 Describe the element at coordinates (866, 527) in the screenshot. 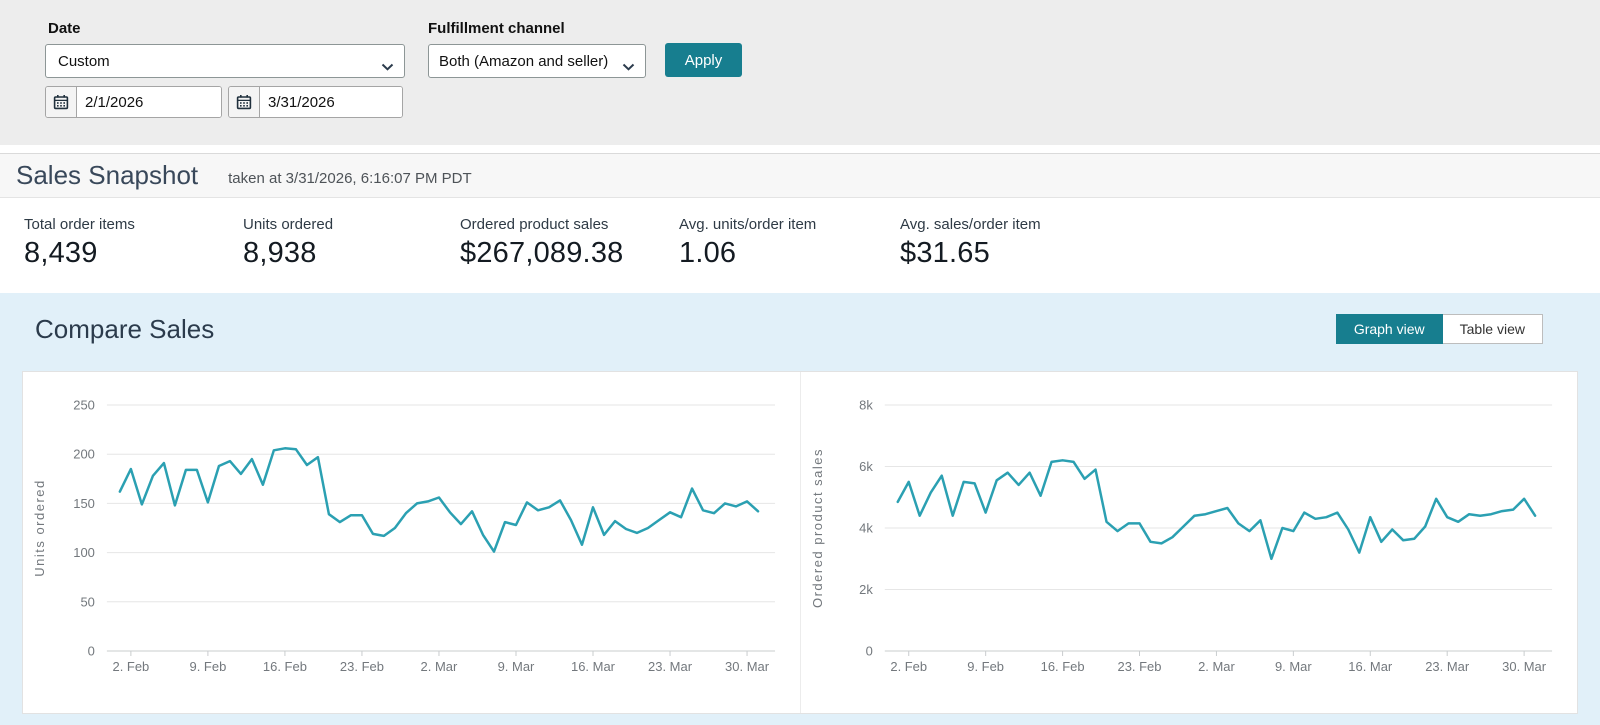

I see `svg-text: 4k` at that location.